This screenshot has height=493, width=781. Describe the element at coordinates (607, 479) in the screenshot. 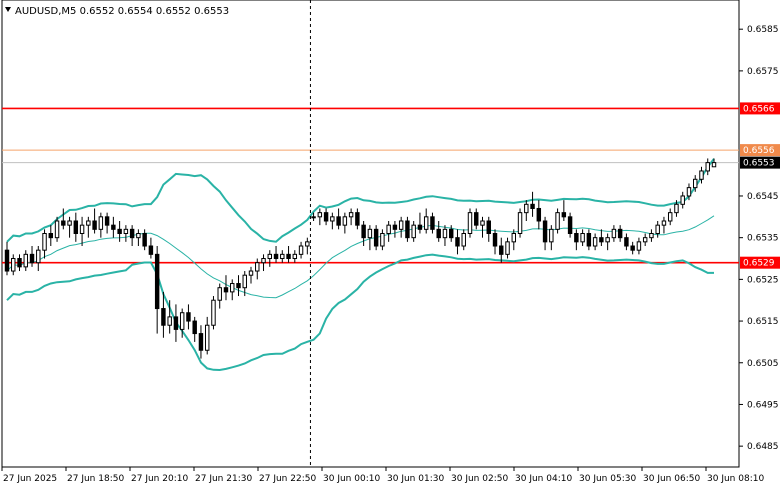

I see `x-tick-label: 30 Jun 05:30` at that location.